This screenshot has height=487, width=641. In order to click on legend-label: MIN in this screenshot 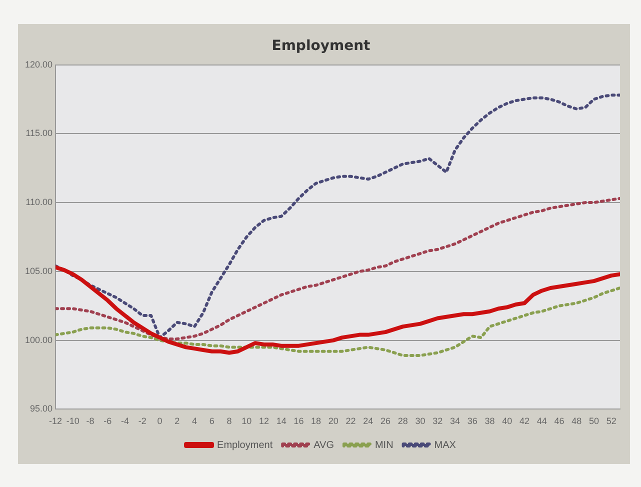, I will do `click(384, 445)`.